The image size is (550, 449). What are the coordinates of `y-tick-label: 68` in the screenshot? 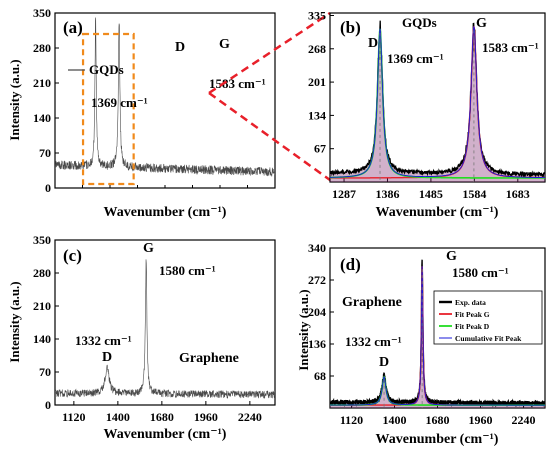 It's located at (320, 376).